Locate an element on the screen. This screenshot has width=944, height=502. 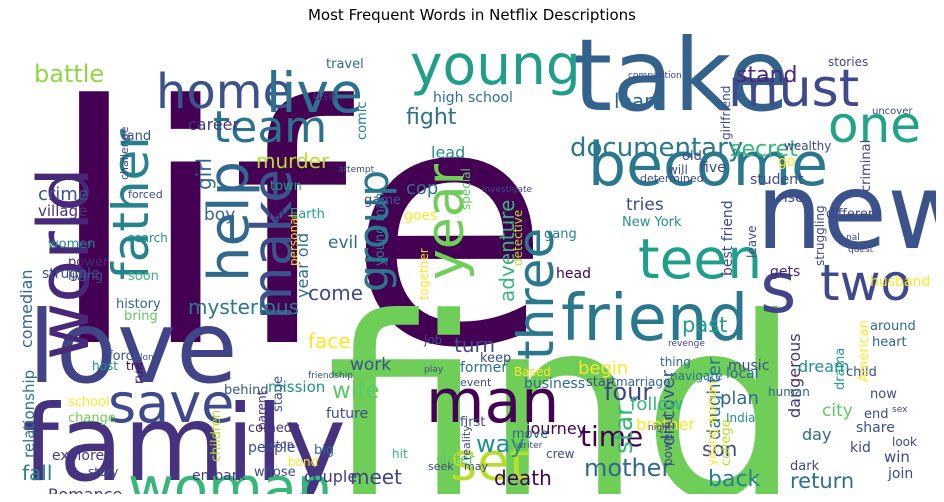
word-former: former is located at coordinates (483, 368).